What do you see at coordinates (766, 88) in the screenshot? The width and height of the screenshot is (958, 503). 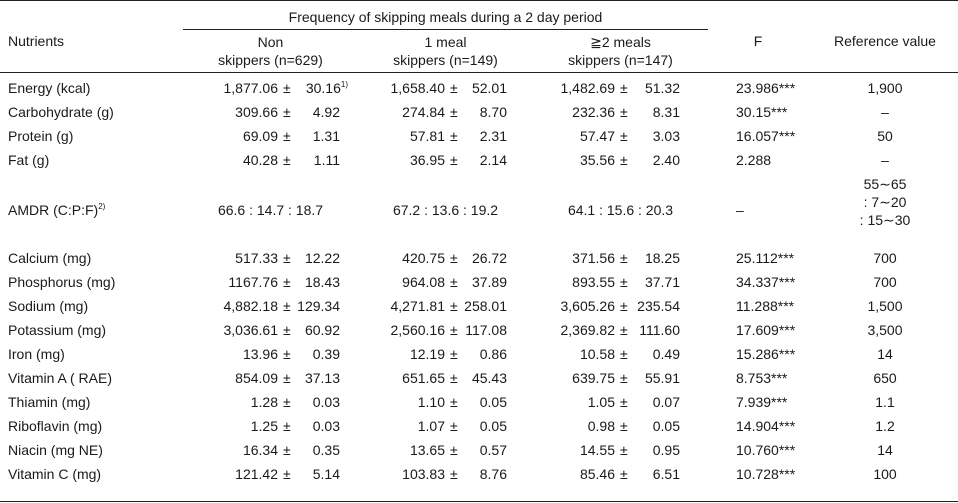 I see `f-value: 23.986***` at bounding box center [766, 88].